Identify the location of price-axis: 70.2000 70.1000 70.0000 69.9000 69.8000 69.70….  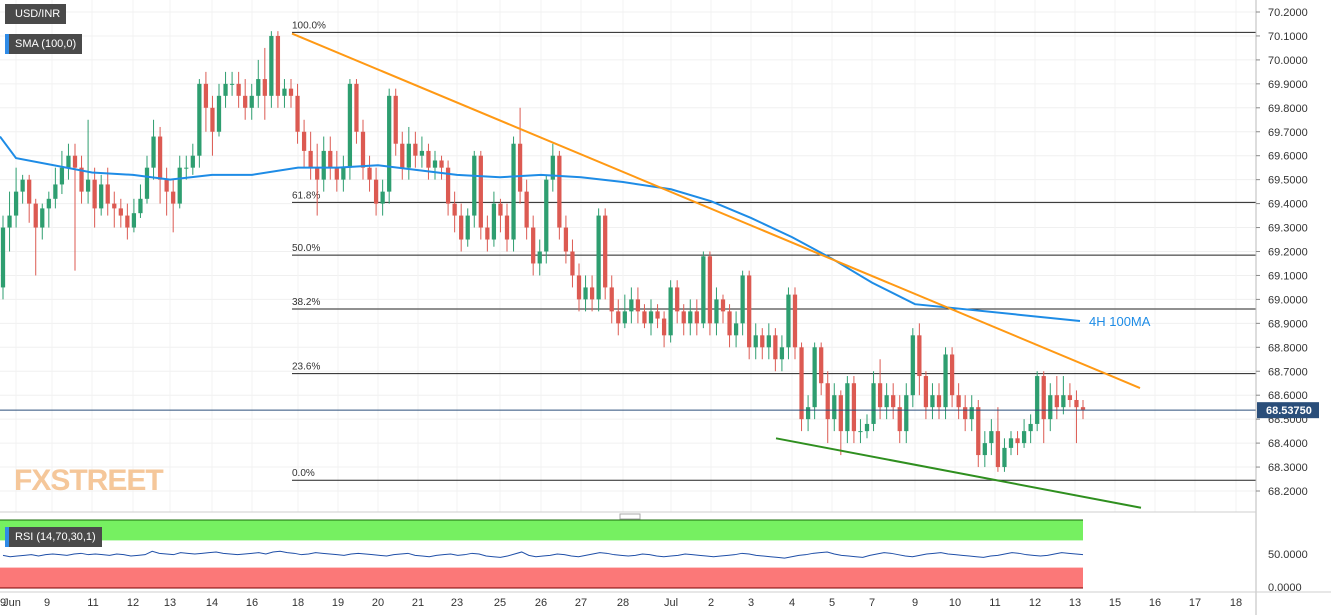
(1287, 307).